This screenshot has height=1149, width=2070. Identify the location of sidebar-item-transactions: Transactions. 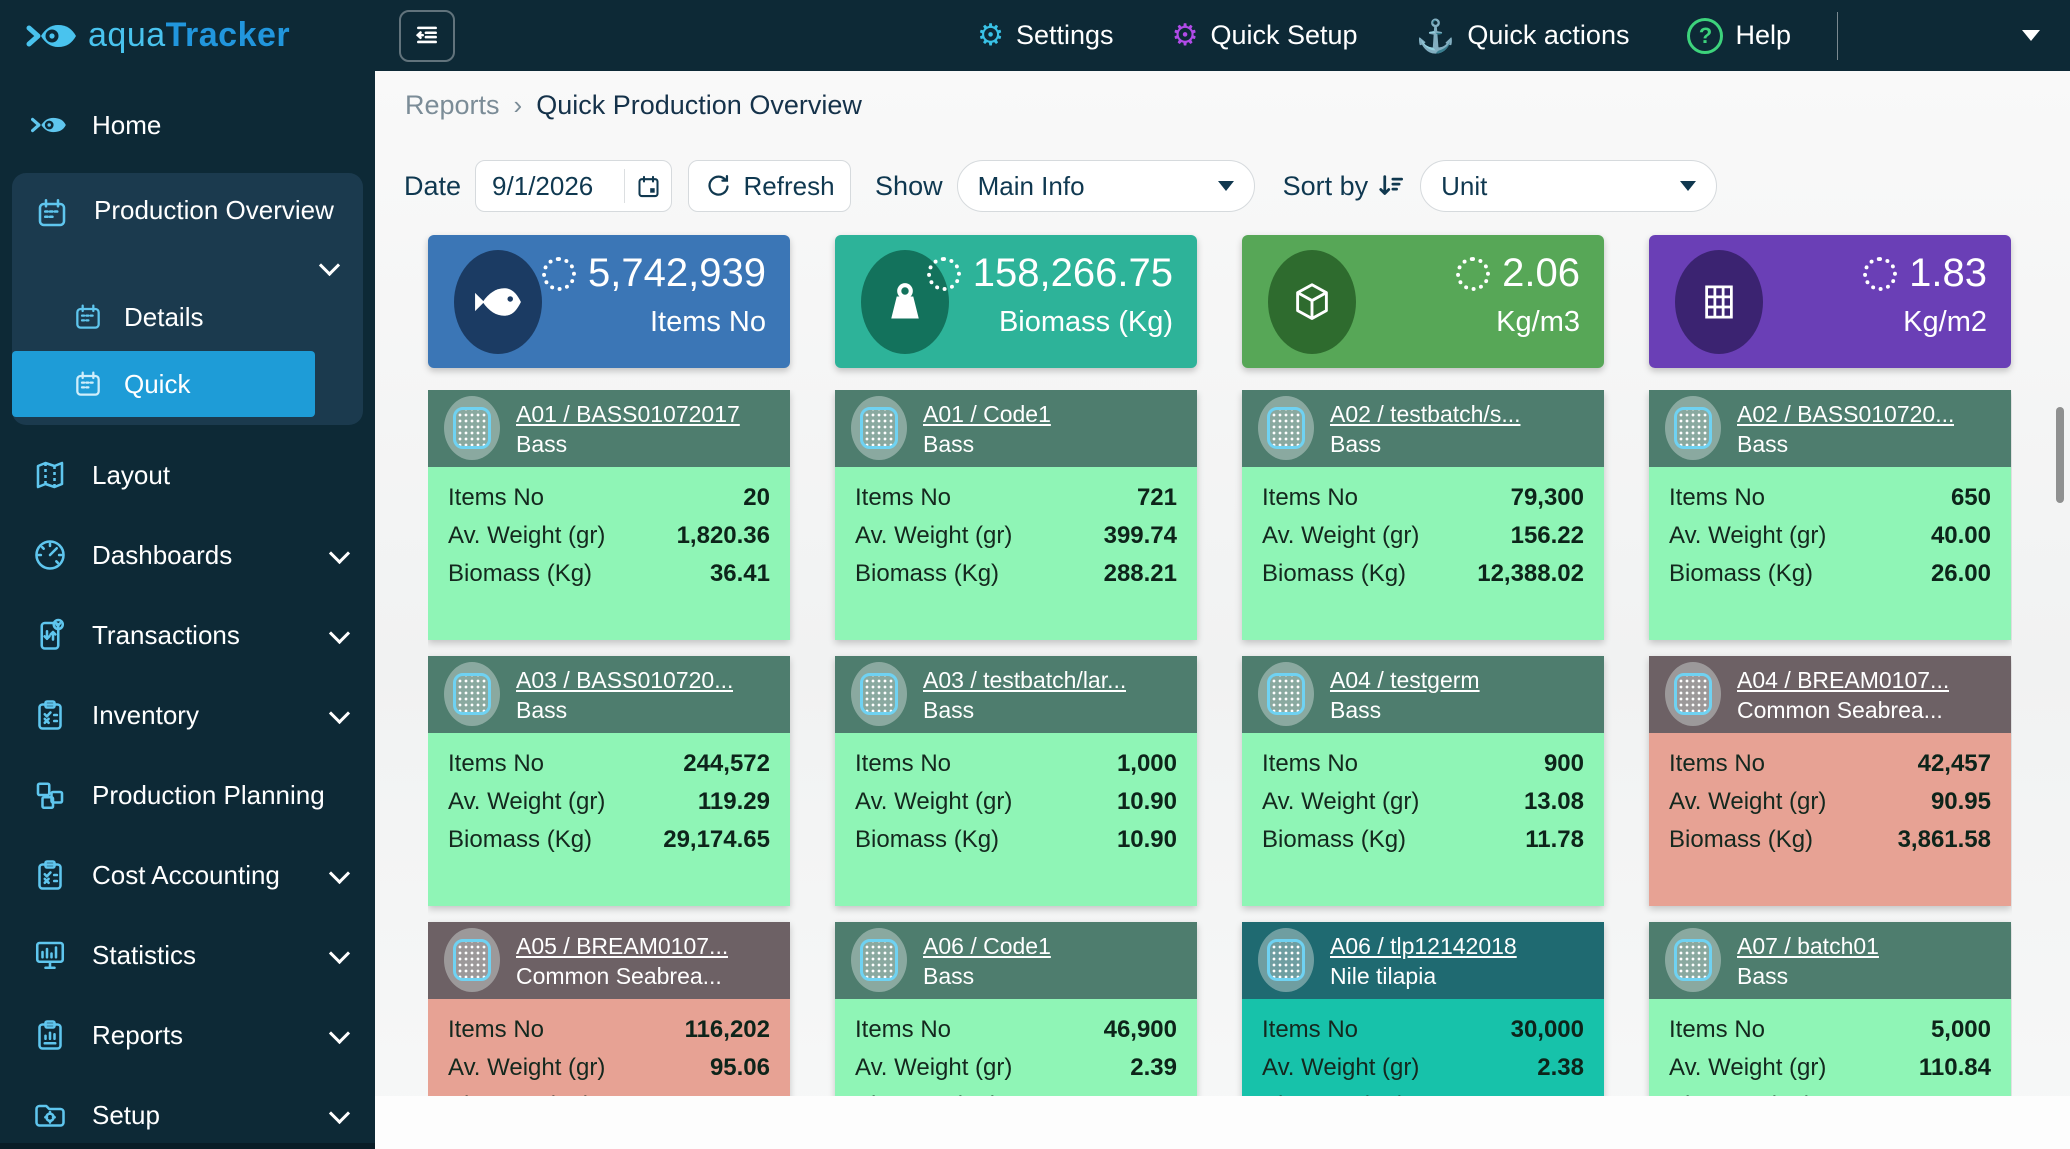
(187, 635).